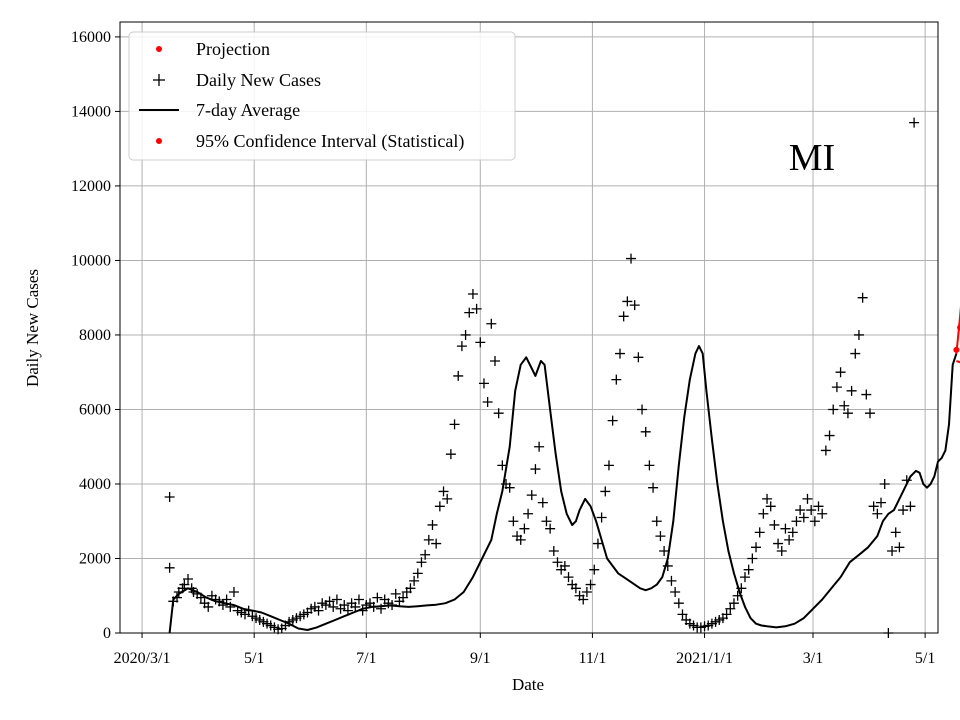  Describe the element at coordinates (91, 260) in the screenshot. I see `y-tick-label: 10000` at that location.